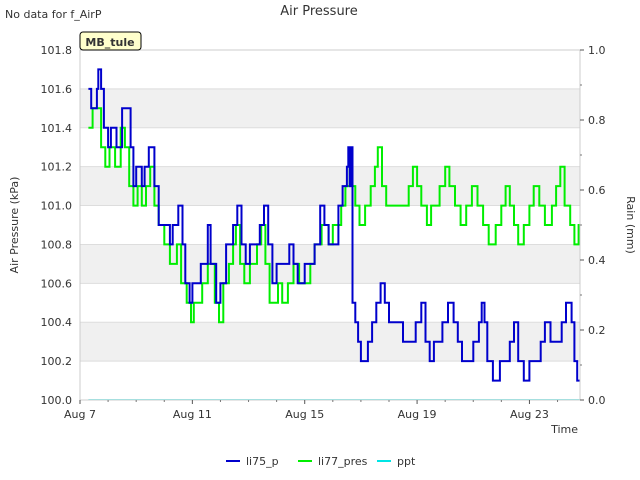 The image size is (640, 480). What do you see at coordinates (57, 361) in the screenshot?
I see `y-tick-label: 100.2` at bounding box center [57, 361].